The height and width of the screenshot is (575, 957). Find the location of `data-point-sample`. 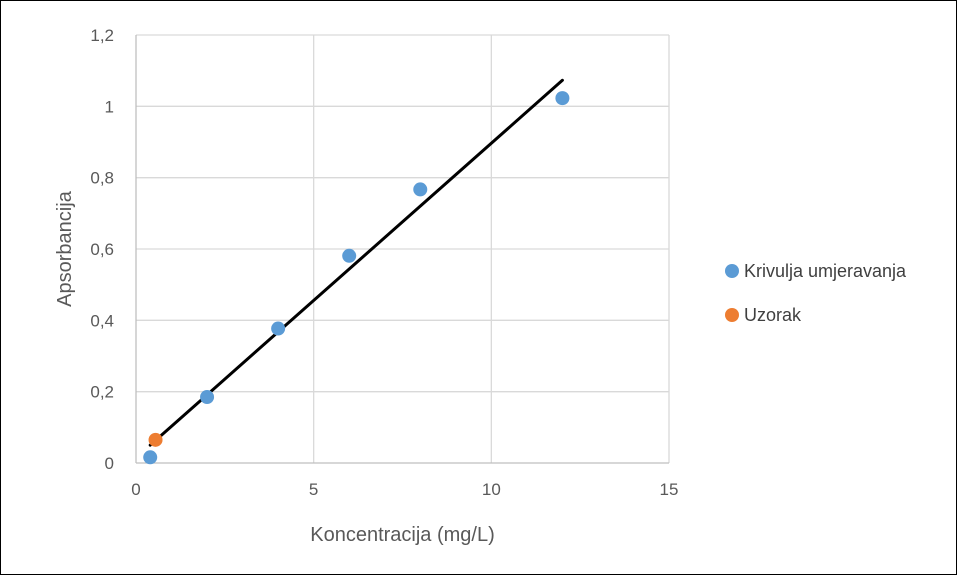

data-point-sample is located at coordinates (155, 439).